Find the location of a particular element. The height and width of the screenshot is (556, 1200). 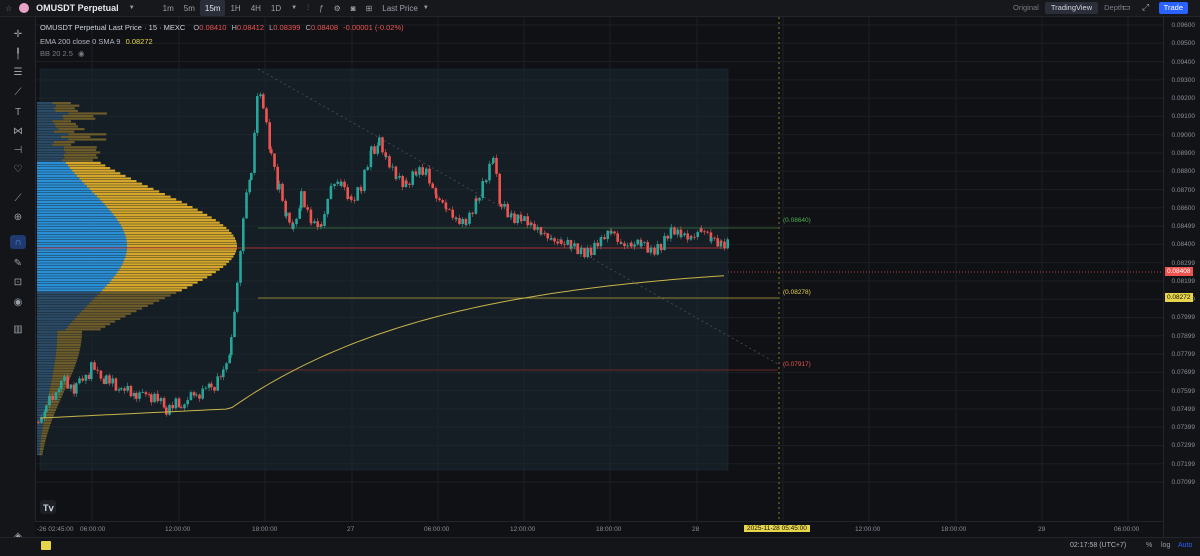

magnet-icon: ∩ is located at coordinates (18, 242).